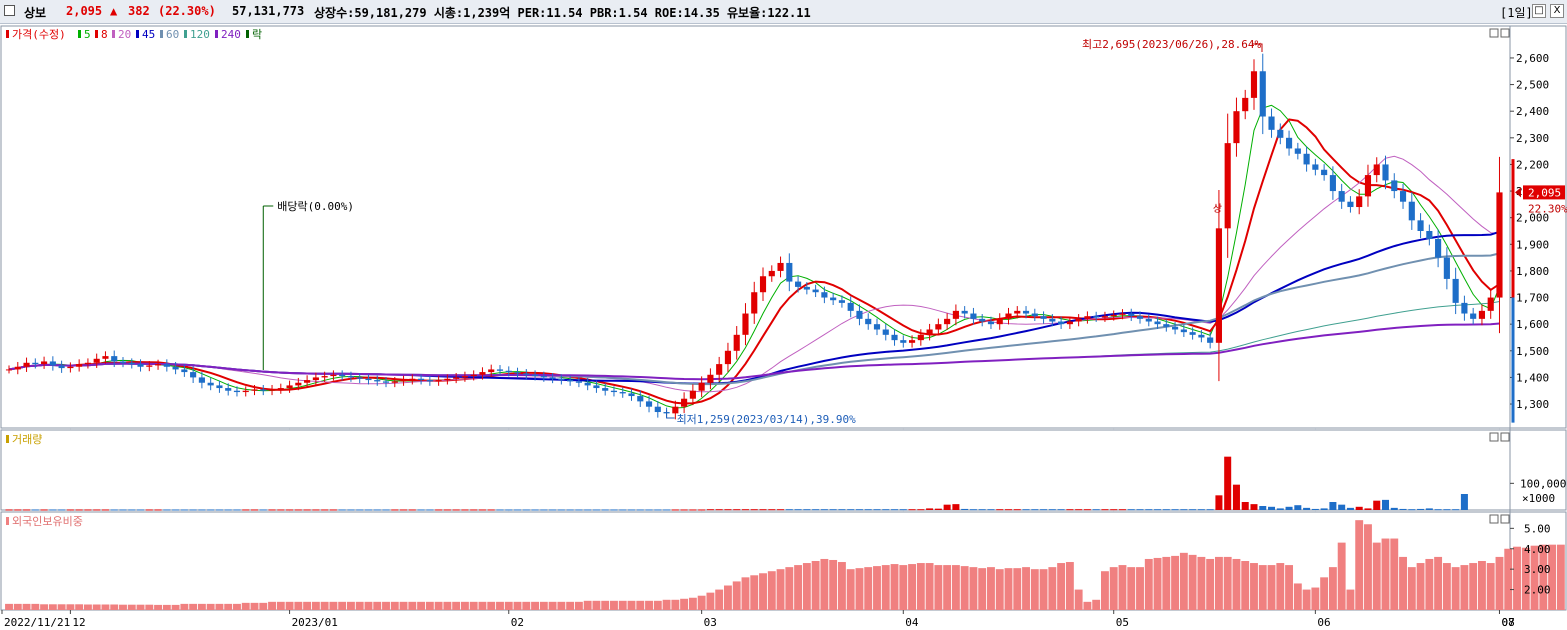 Image resolution: width=1567 pixels, height=630 pixels. What do you see at coordinates (7, 439) in the screenshot?
I see `volume-title-swatch` at bounding box center [7, 439].